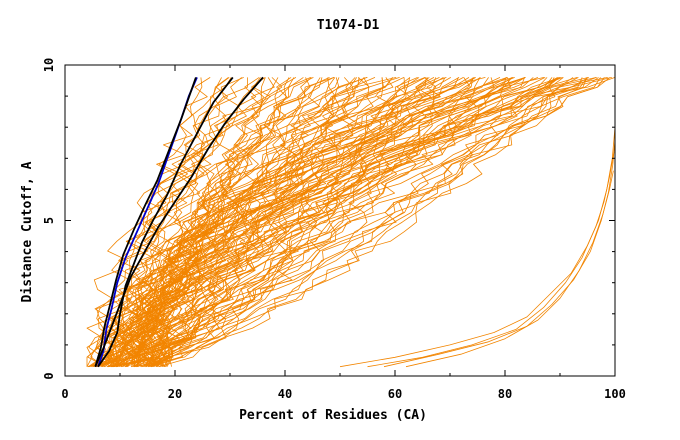 The height and width of the screenshot is (440, 680). What do you see at coordinates (49, 375) in the screenshot?
I see `y-tick-label: 0` at bounding box center [49, 375].